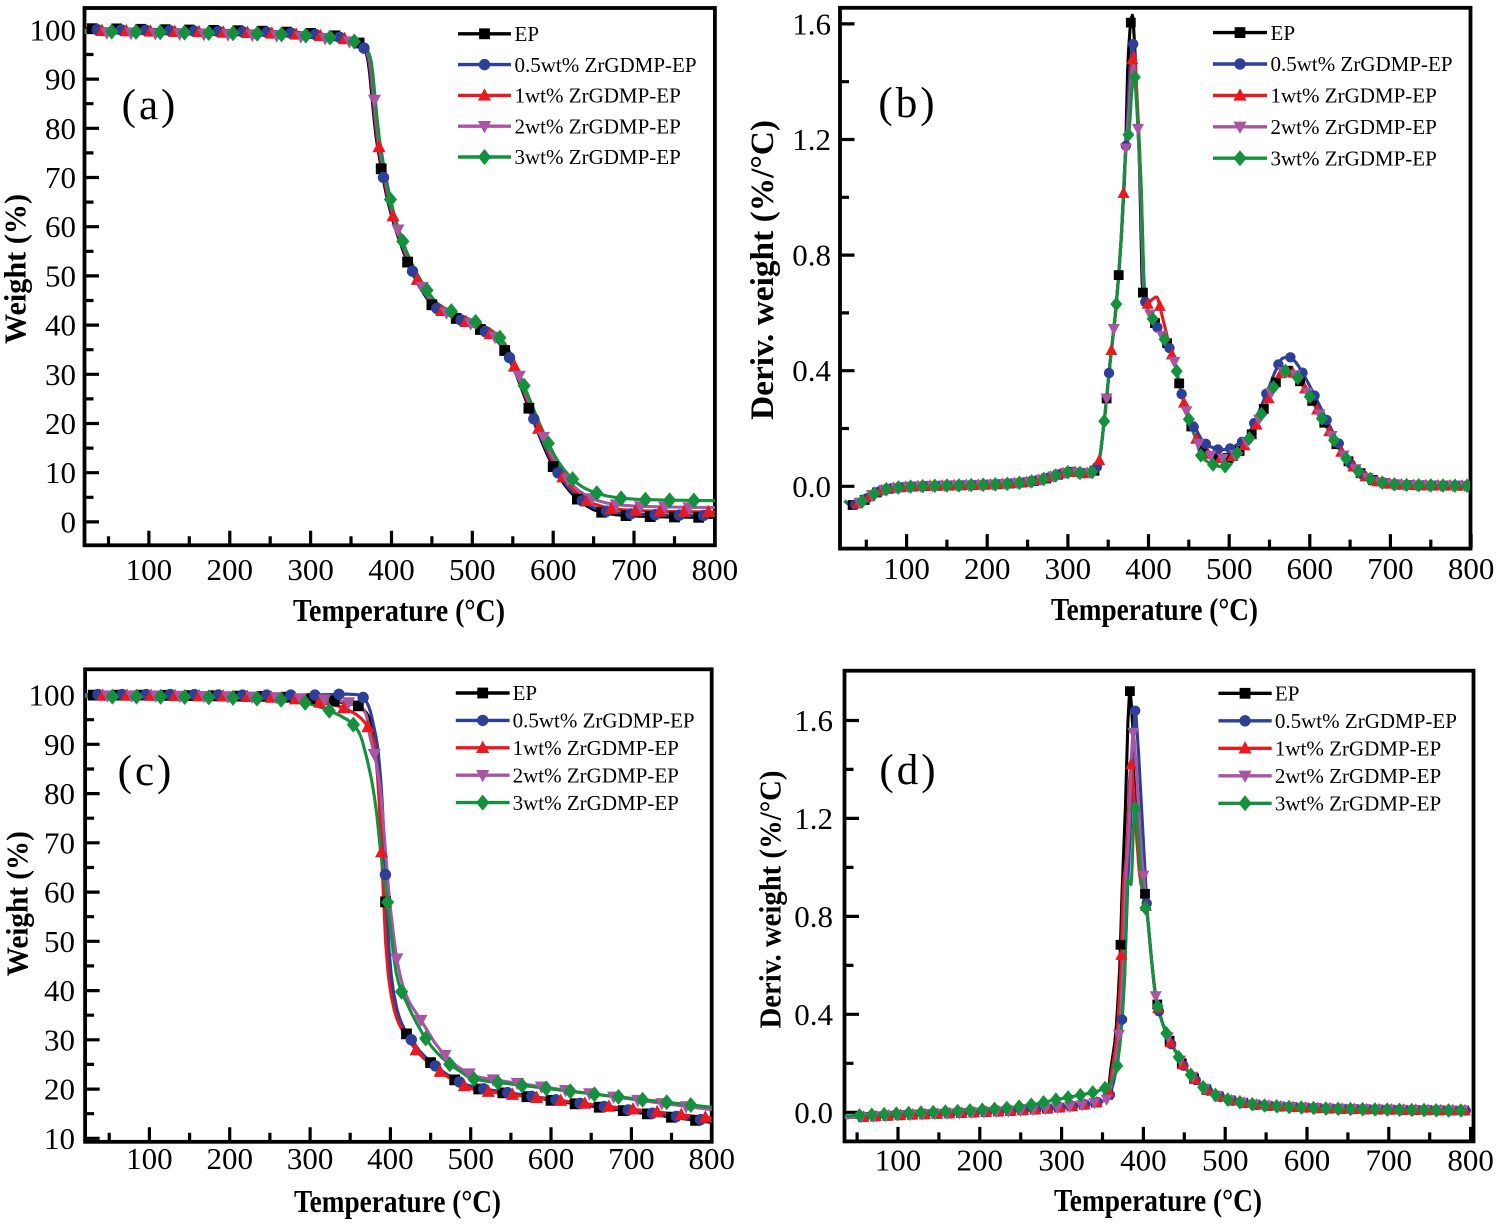 This screenshot has width=1500, height=1228. I want to click on svg-text: (a), so click(150, 105).